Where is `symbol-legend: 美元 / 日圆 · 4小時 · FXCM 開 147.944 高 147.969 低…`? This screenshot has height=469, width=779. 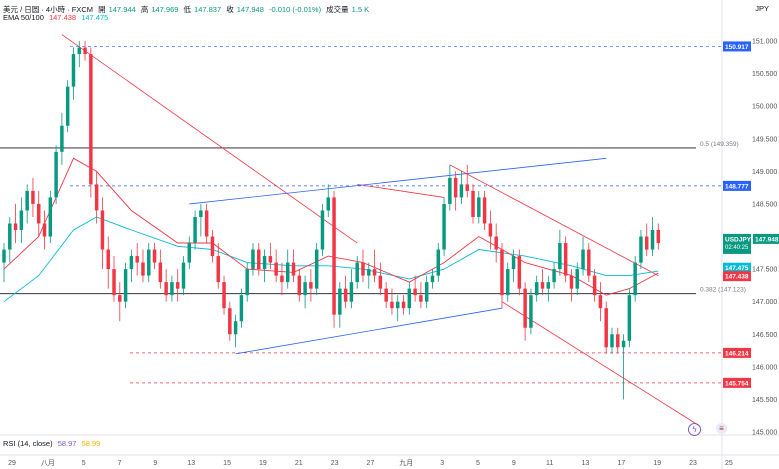
symbol-legend: 美元 / 日圆 · 4小時 · FXCM 開 147.944 高 147.969 低… is located at coordinates (187, 9).